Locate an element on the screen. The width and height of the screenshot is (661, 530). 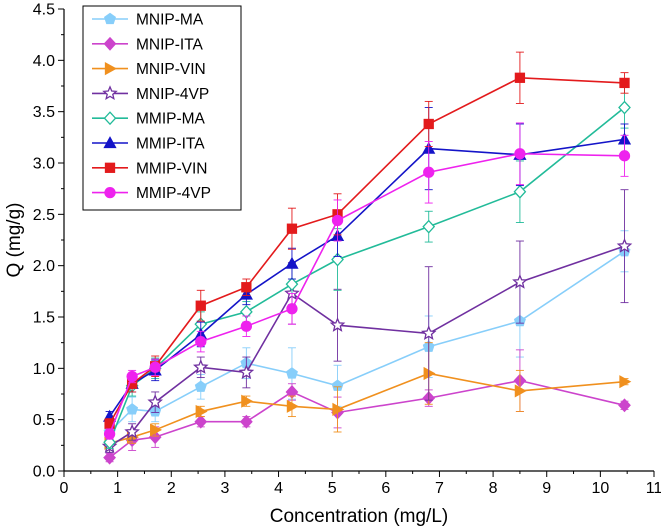
y-tick-label: 1.5 is located at coordinates (44, 318).